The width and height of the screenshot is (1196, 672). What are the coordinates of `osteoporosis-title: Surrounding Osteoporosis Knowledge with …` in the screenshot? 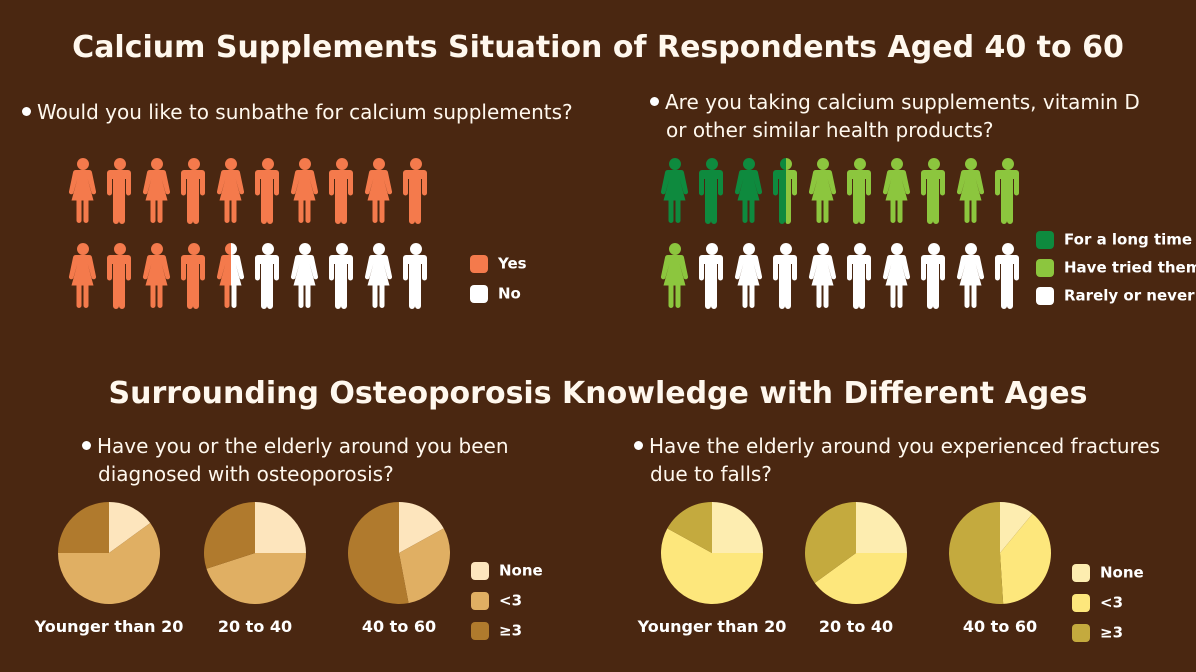 It's located at (598, 393).